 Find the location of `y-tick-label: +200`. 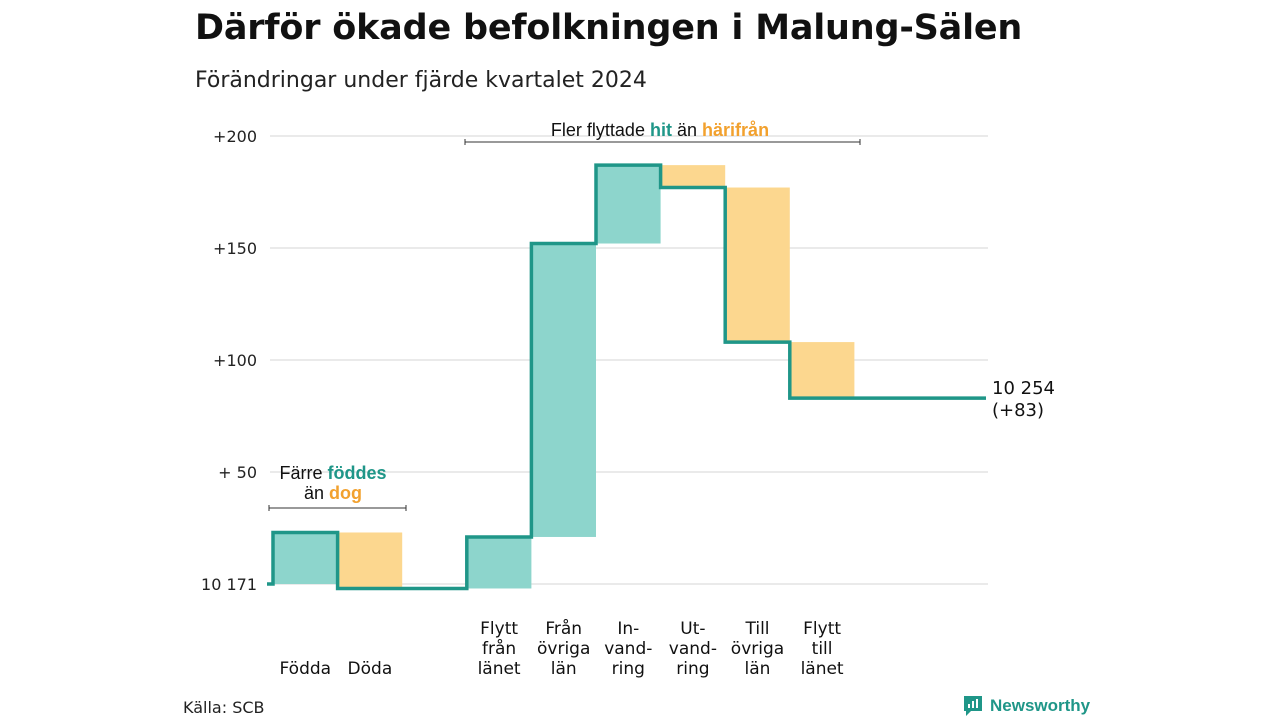

y-tick-label: +200 is located at coordinates (235, 136).